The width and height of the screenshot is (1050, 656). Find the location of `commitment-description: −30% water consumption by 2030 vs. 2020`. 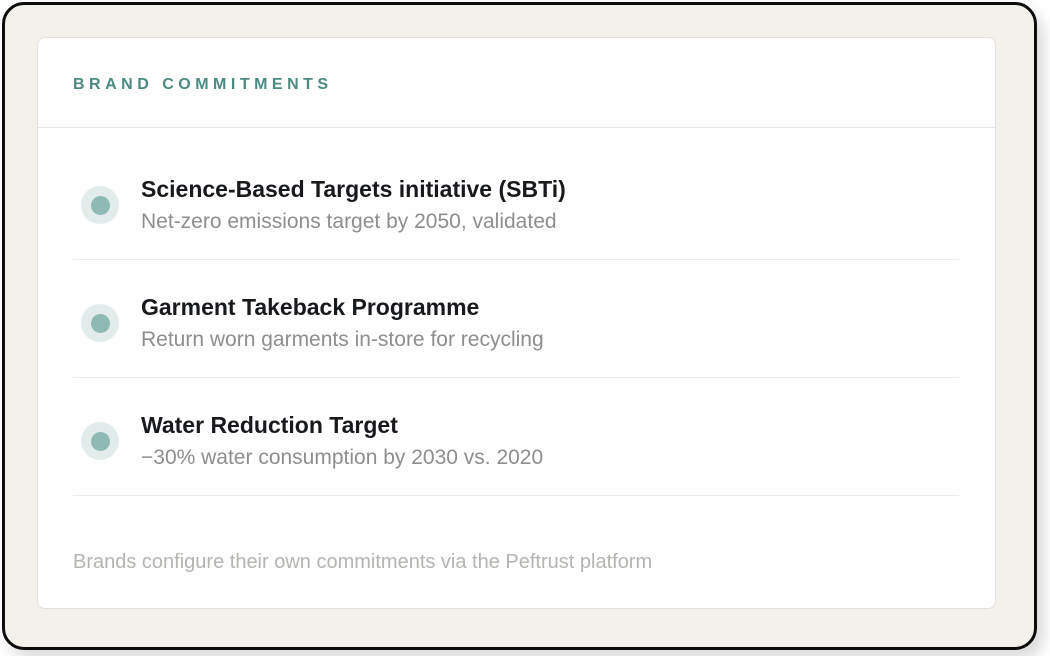

commitment-description: −30% water consumption by 2030 vs. 2020 is located at coordinates (342, 457).